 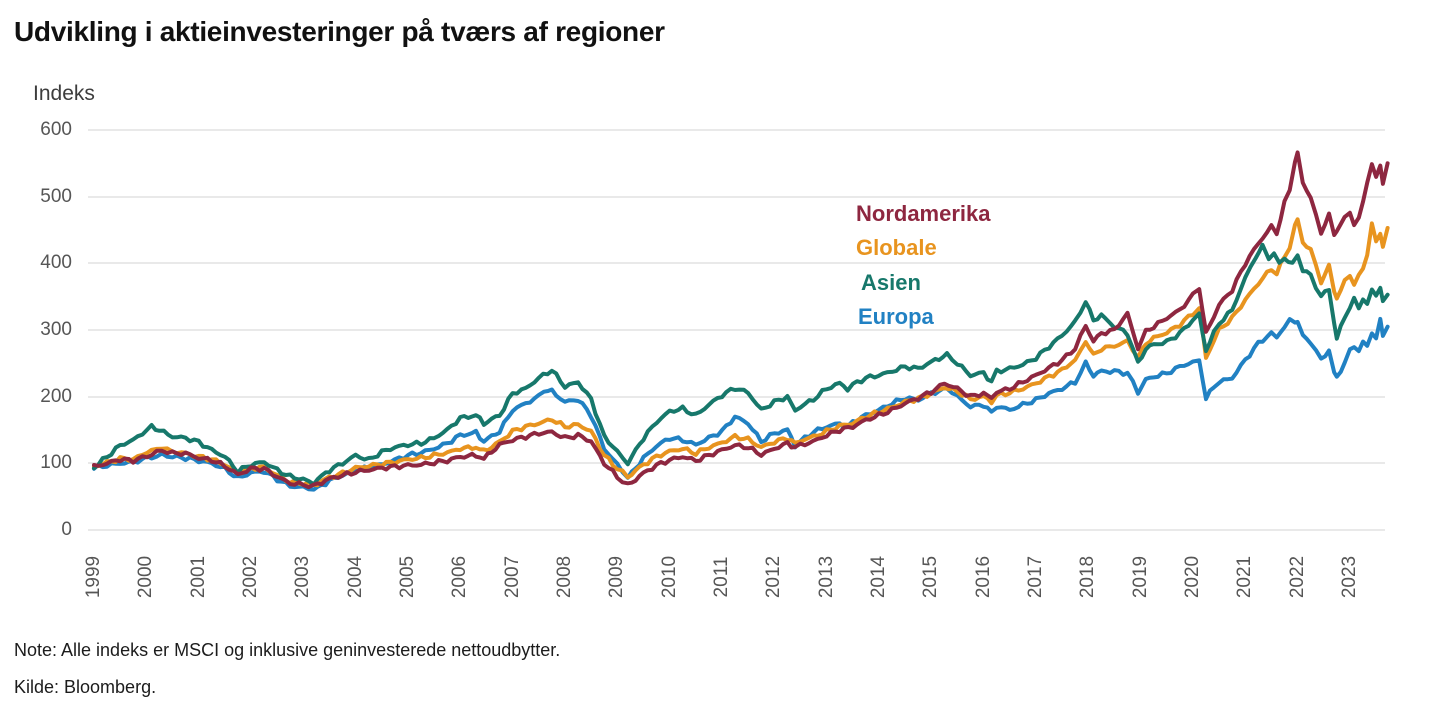 What do you see at coordinates (1245, 577) in the screenshot?
I see `x-tick-2021: 2021` at bounding box center [1245, 577].